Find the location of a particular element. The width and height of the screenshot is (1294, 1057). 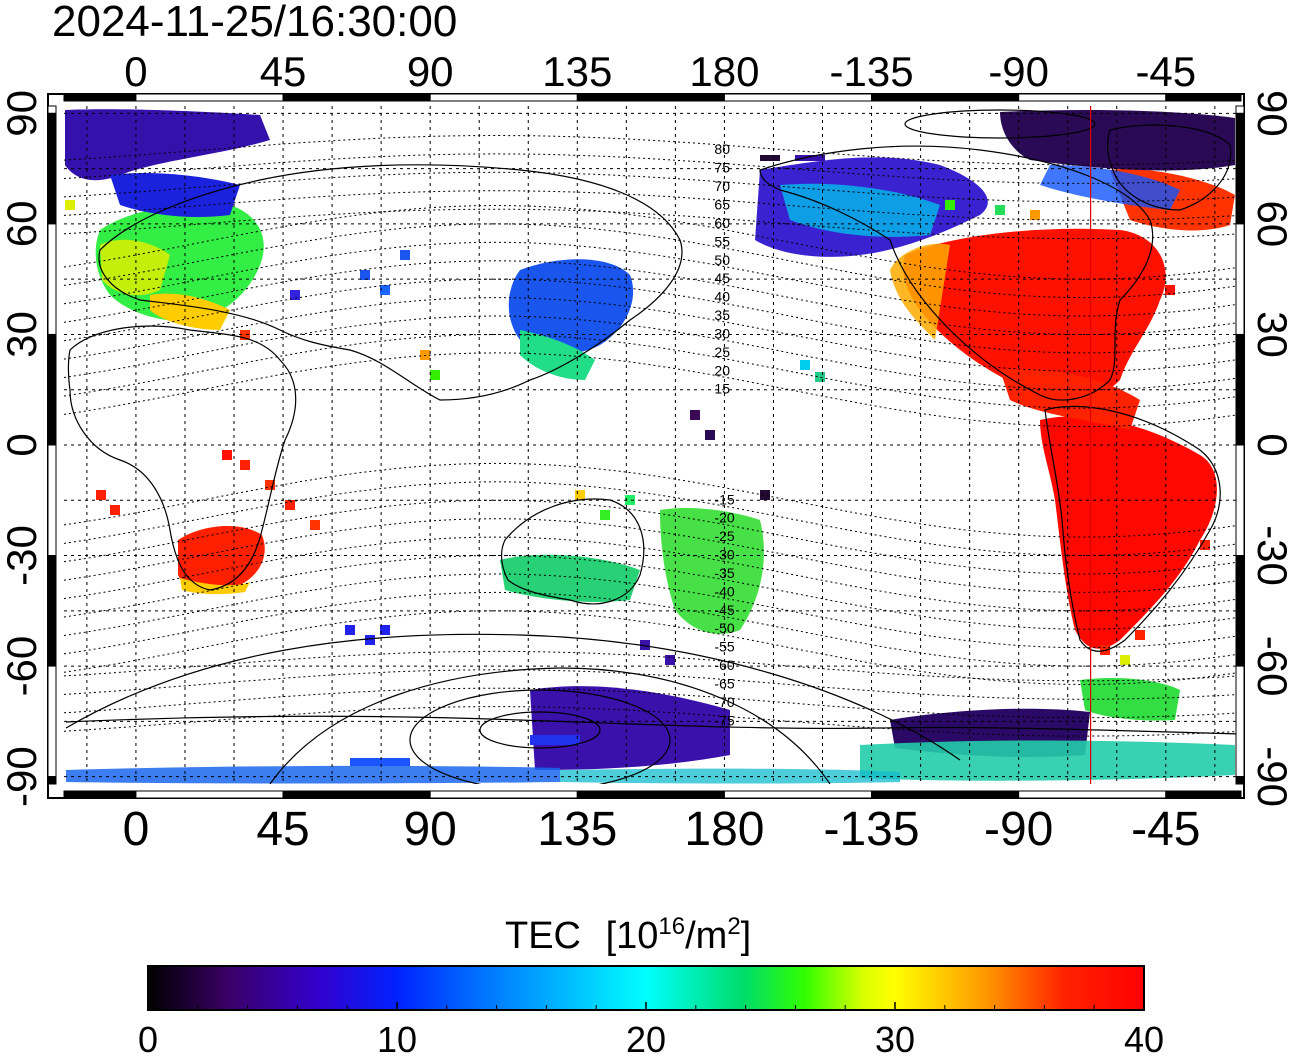

bottom-longitude-label: 0 is located at coordinates (136, 829).